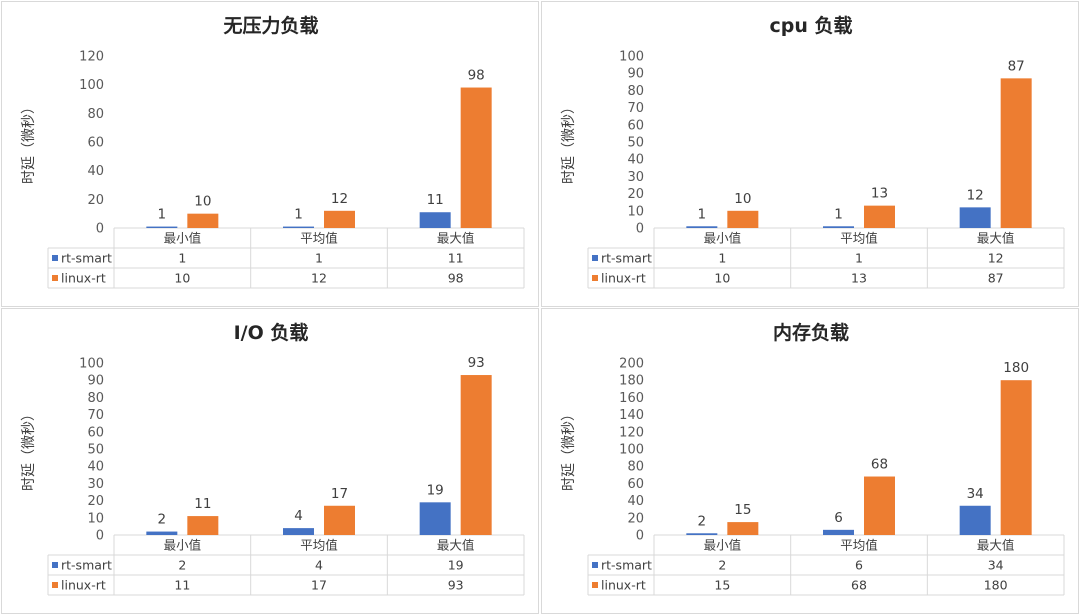 This screenshot has height=615, width=1080. Describe the element at coordinates (631, 398) in the screenshot. I see `y-tick-label: 160` at that location.